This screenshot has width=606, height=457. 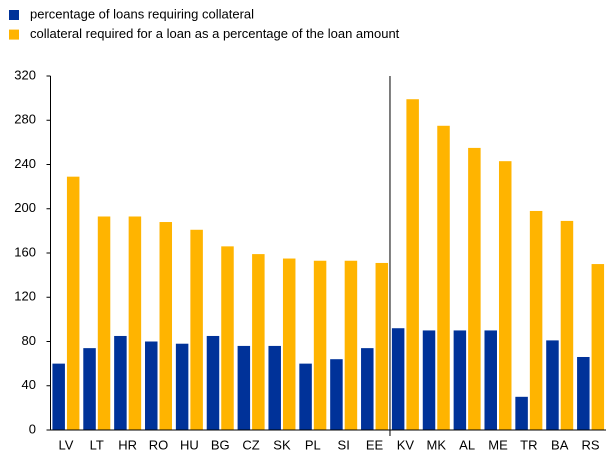 I want to click on x-tick-label: TR, so click(x=528, y=444).